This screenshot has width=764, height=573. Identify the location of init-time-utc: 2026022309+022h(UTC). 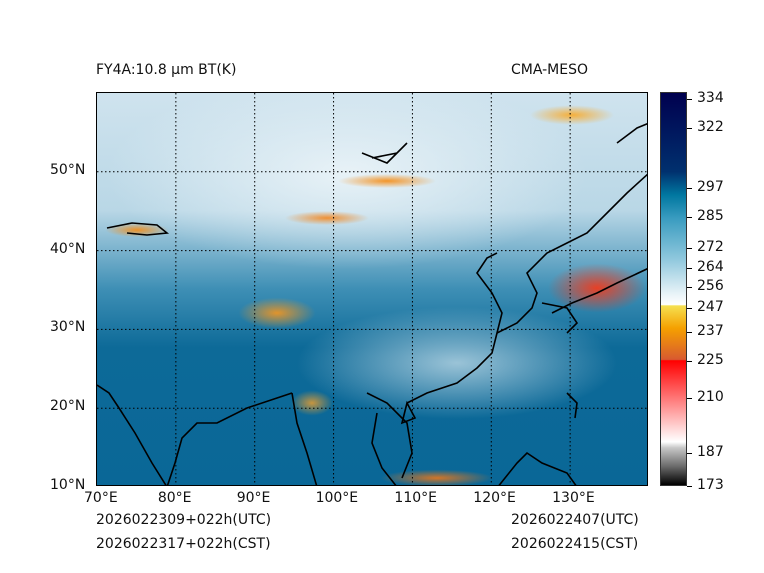
(184, 520).